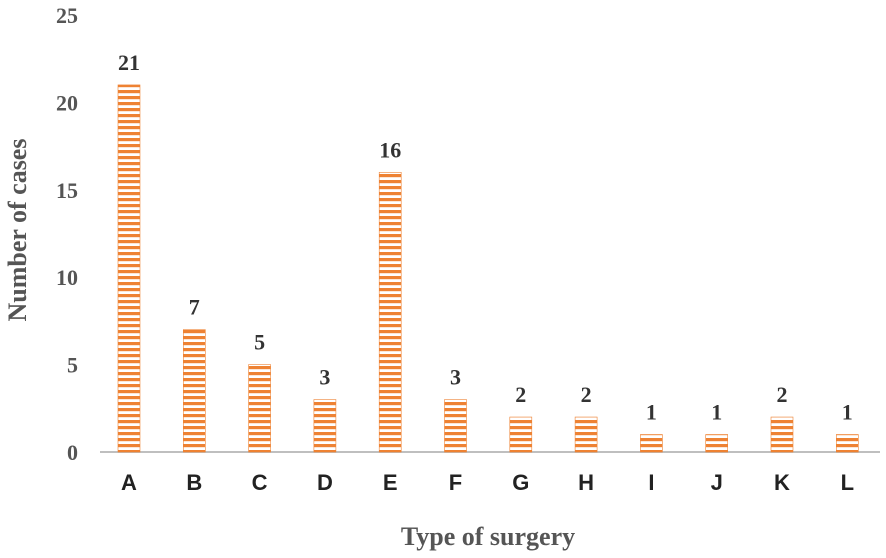 This screenshot has height=558, width=886. What do you see at coordinates (651, 412) in the screenshot?
I see `data-label-I: 1` at bounding box center [651, 412].